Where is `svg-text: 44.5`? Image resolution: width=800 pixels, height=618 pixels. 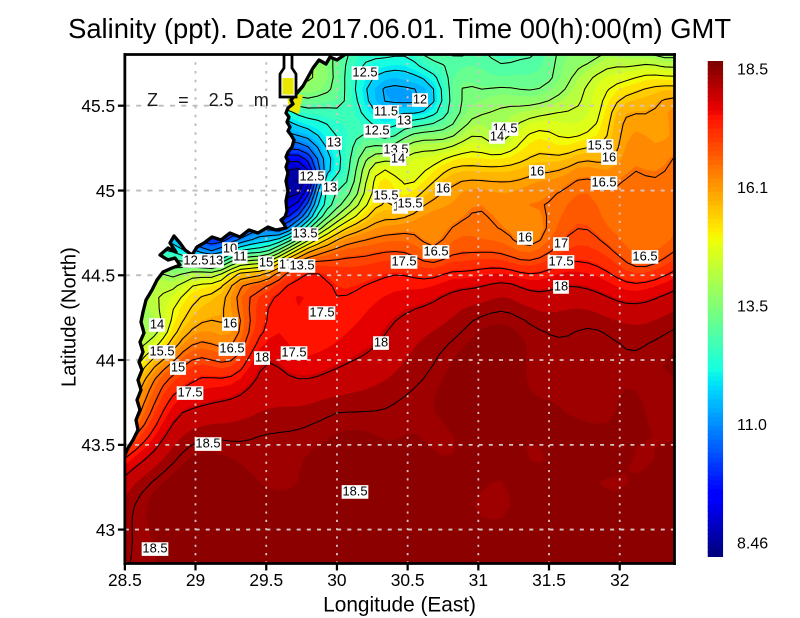
svg-text: 44.5 is located at coordinates (98, 276).